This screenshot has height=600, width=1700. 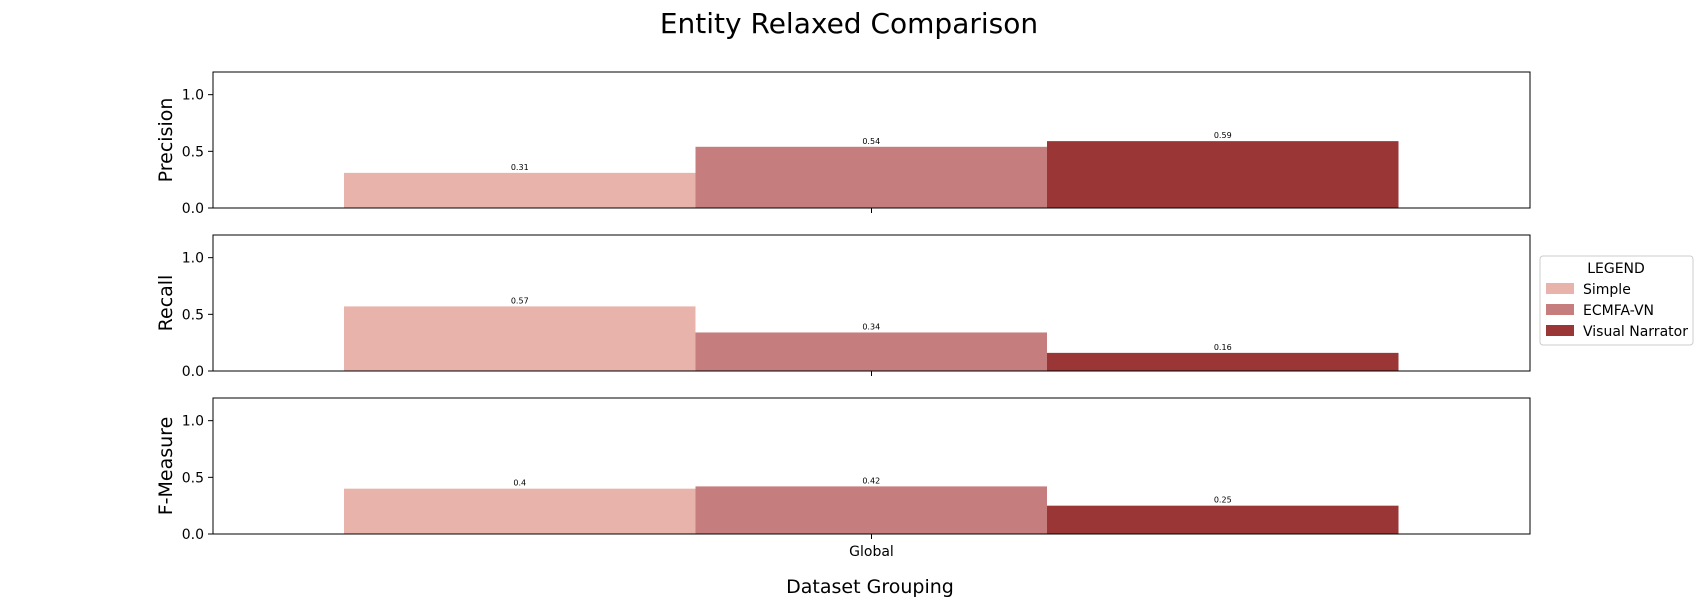 What do you see at coordinates (870, 587) in the screenshot?
I see `x-axis-label: Dataset Grouping` at bounding box center [870, 587].